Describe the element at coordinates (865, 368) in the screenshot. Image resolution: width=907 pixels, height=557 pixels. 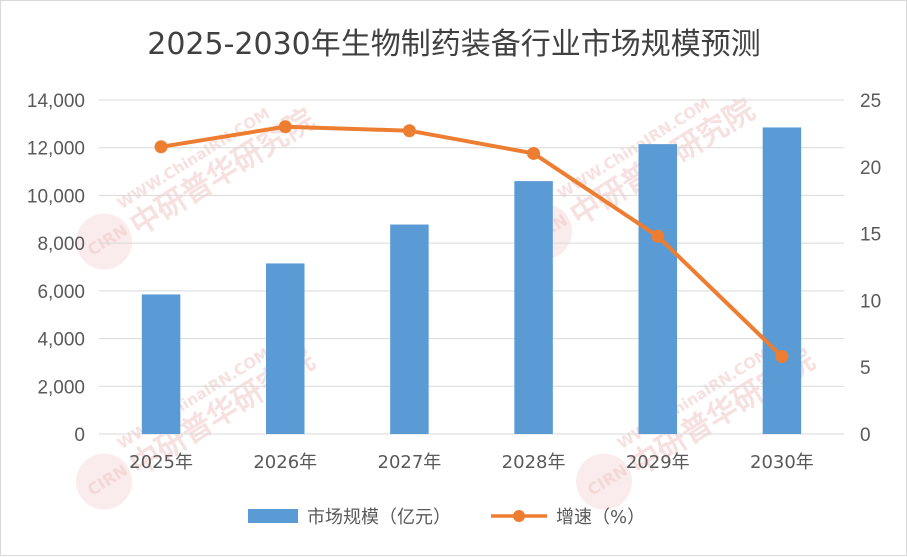
I see `right-tick-label: 5` at that location.